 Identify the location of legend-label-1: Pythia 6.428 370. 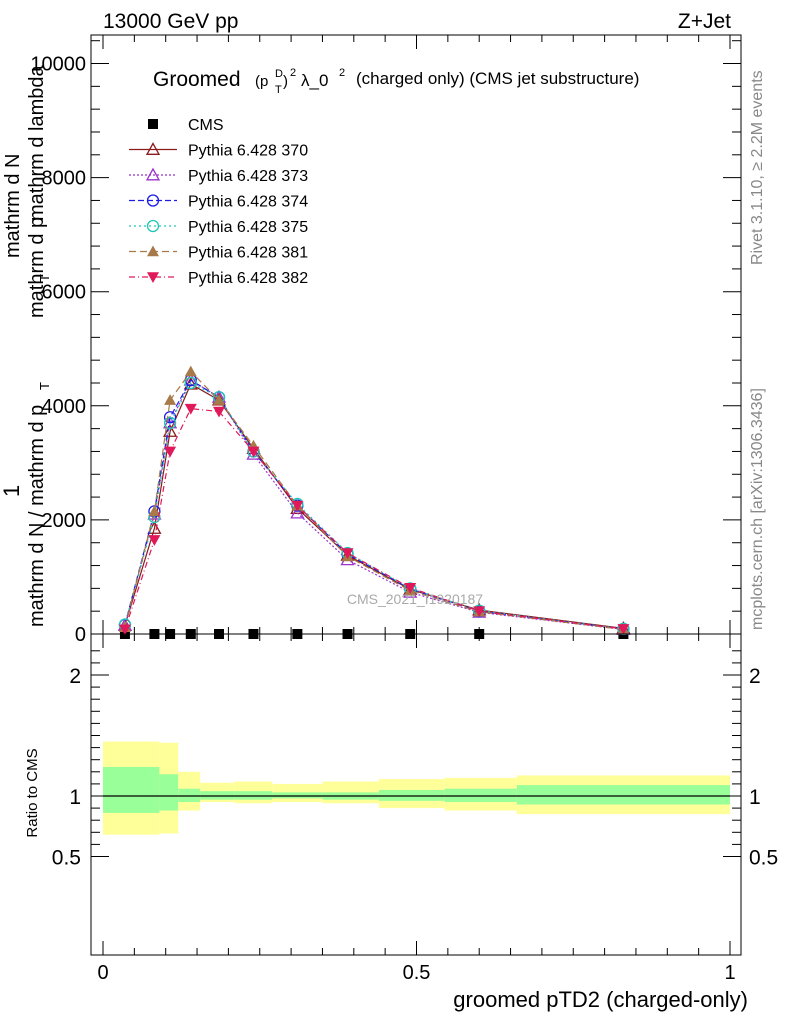
(248, 151).